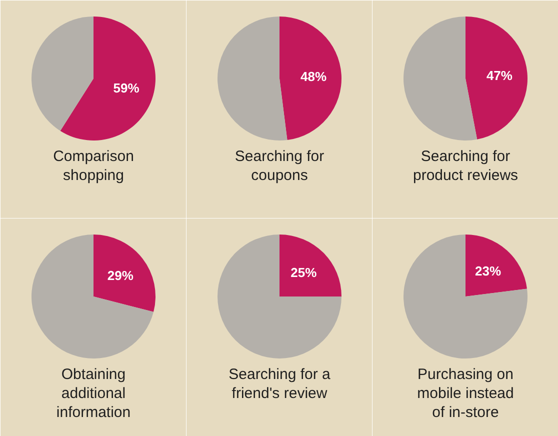 This screenshot has height=436, width=558. I want to click on data-label: 59%, so click(126, 88).